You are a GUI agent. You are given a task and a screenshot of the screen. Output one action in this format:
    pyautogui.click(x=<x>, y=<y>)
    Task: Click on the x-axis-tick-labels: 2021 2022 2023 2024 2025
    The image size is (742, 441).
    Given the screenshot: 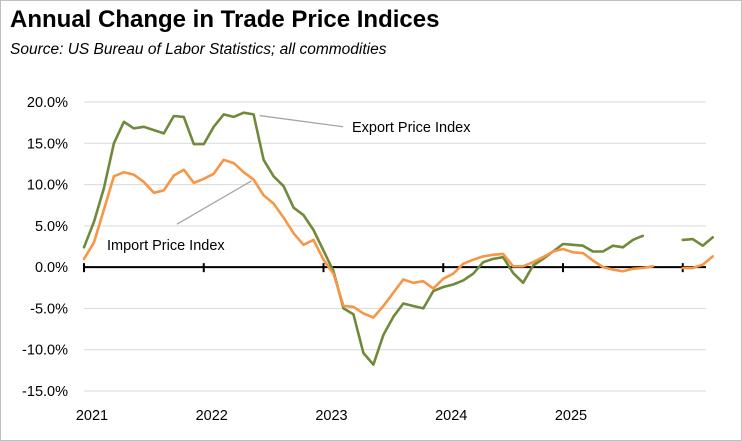 What is the action you would take?
    pyautogui.click(x=331, y=416)
    